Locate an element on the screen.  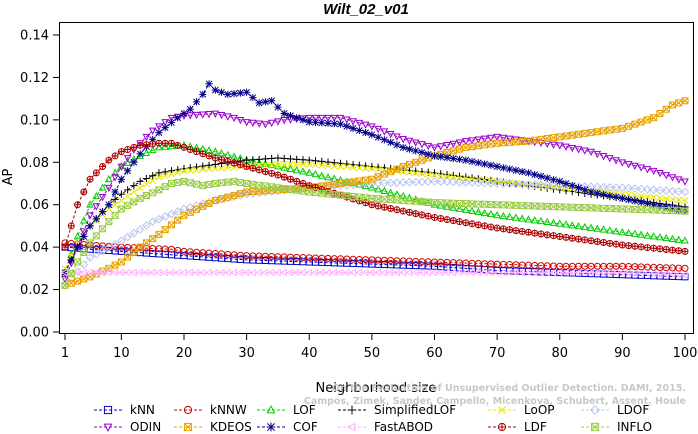
legend-item-loop: LoOP is located at coordinates (521, 410).